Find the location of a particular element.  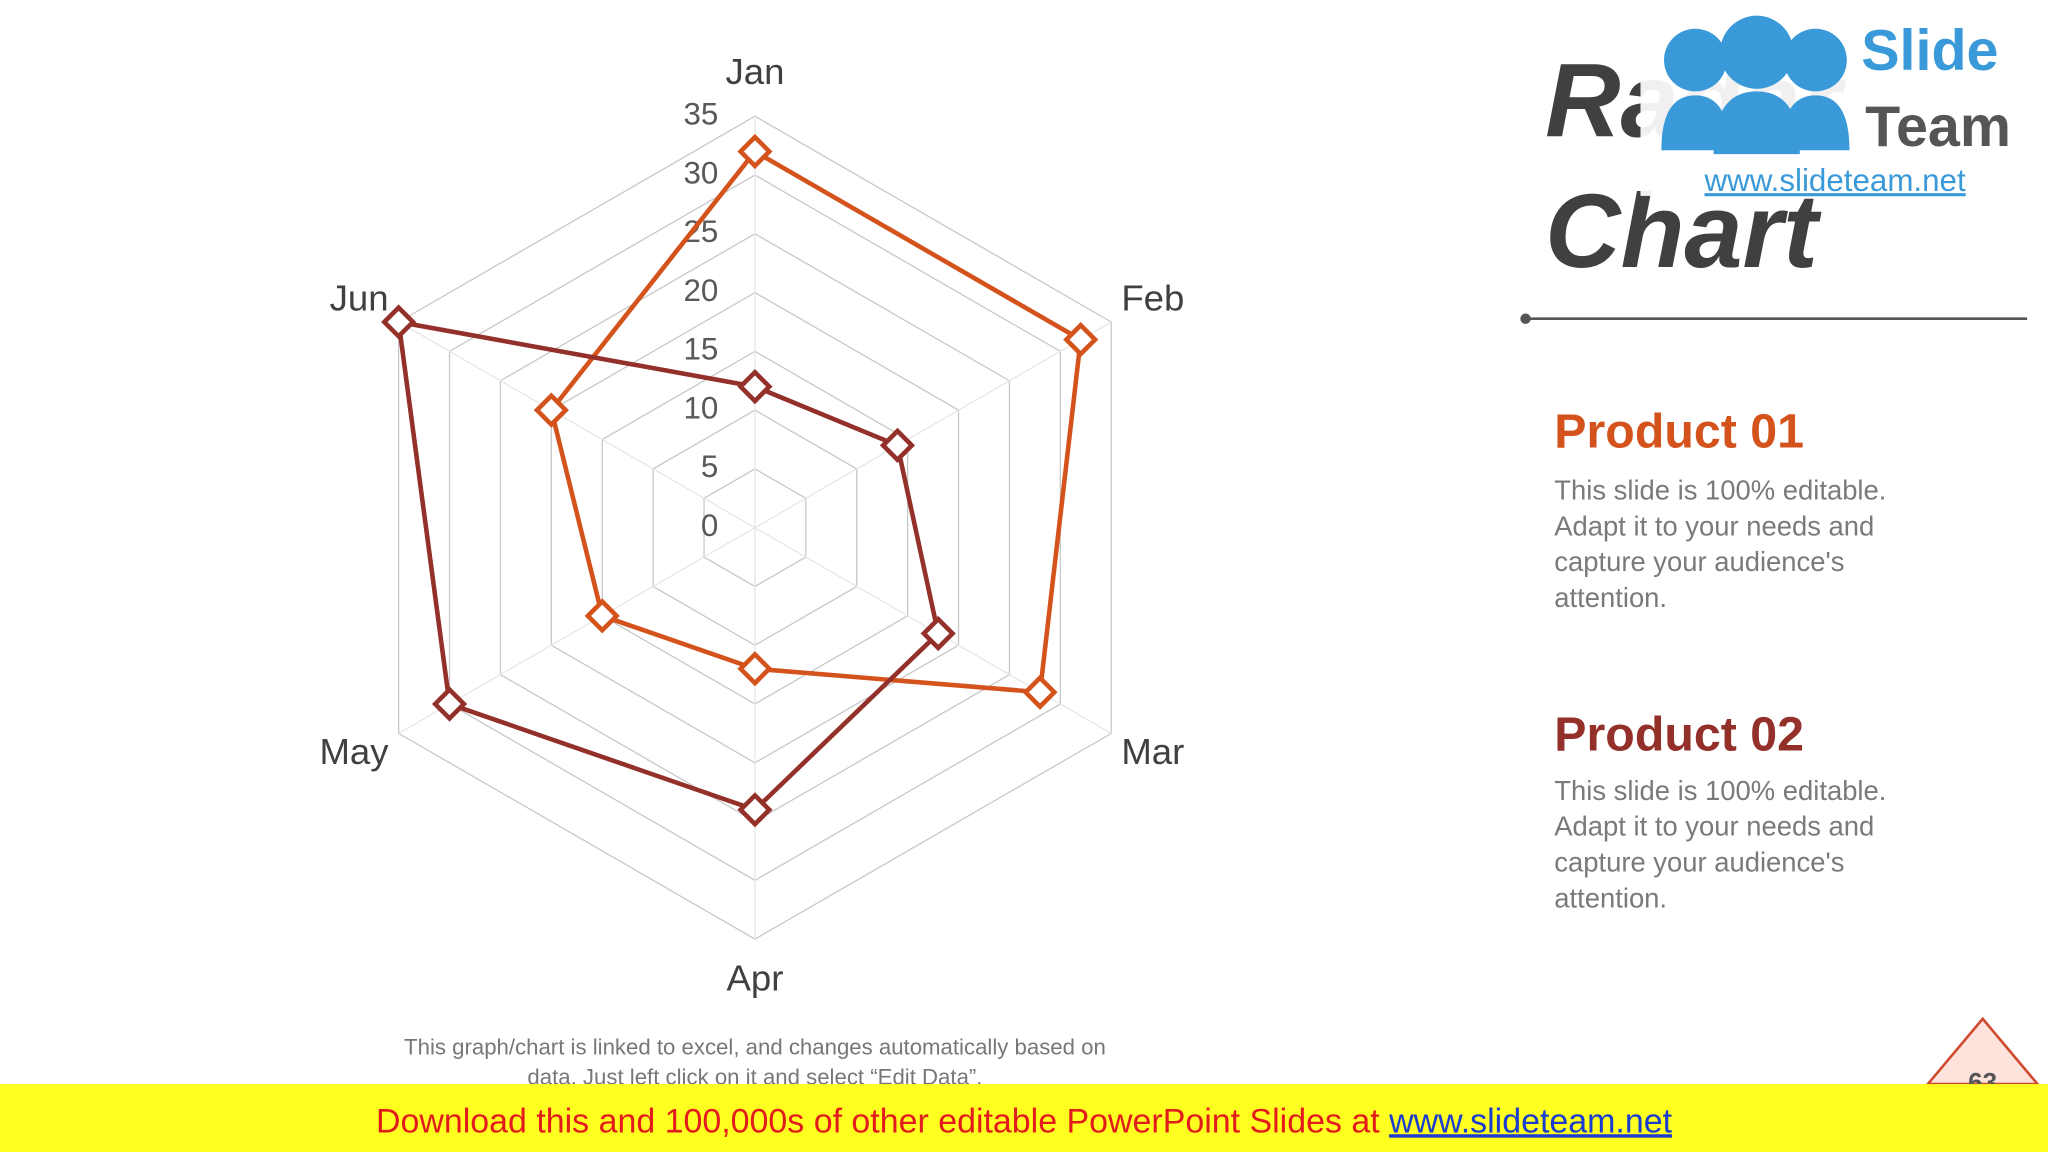

banner-link: www.slideteam.net is located at coordinates (1530, 1121).